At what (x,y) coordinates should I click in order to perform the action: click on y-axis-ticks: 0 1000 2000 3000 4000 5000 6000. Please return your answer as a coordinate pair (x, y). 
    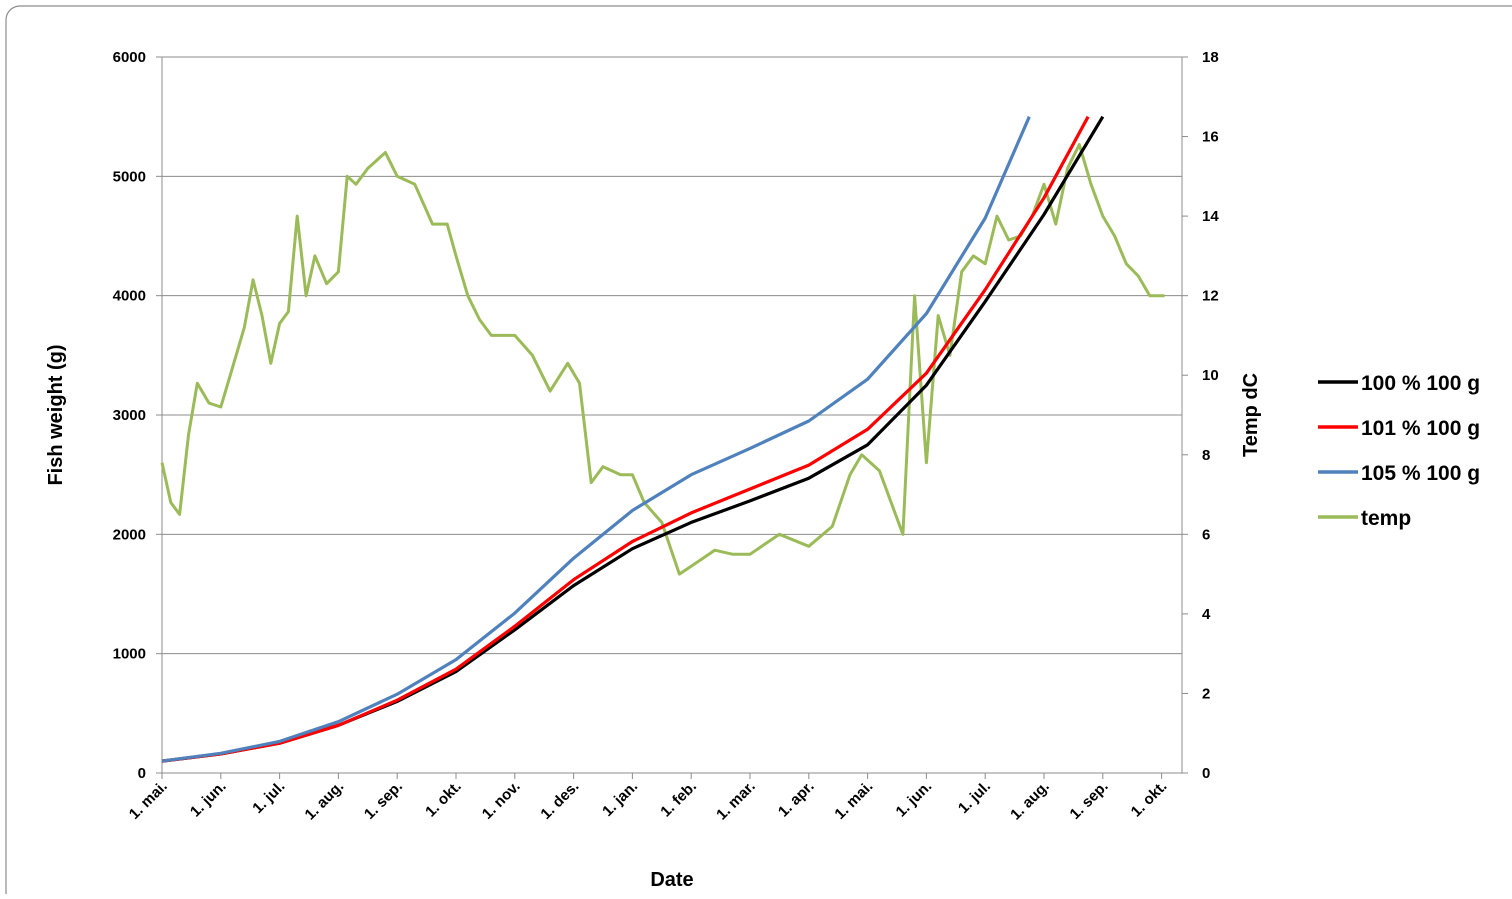
    Looking at the image, I should click on (137, 415).